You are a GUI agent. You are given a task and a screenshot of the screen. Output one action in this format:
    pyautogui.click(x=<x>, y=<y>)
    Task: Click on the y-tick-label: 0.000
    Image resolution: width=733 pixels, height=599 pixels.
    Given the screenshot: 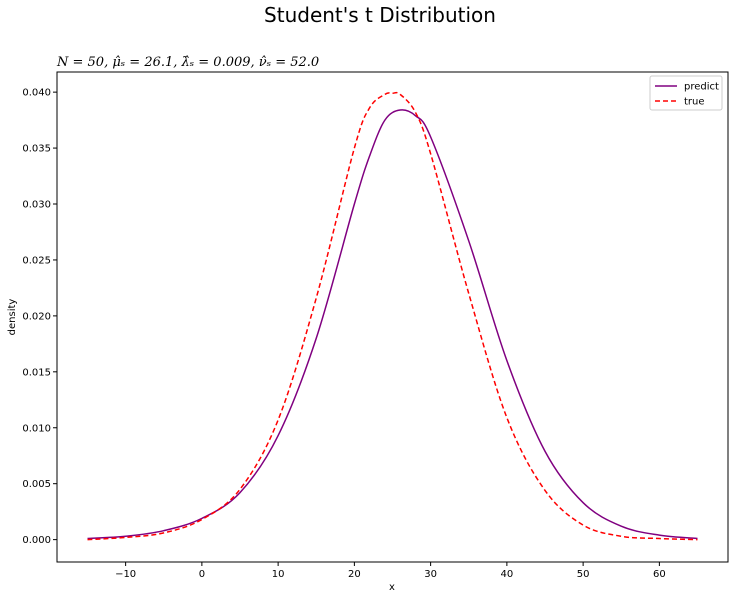 What is the action you would take?
    pyautogui.click(x=36, y=540)
    